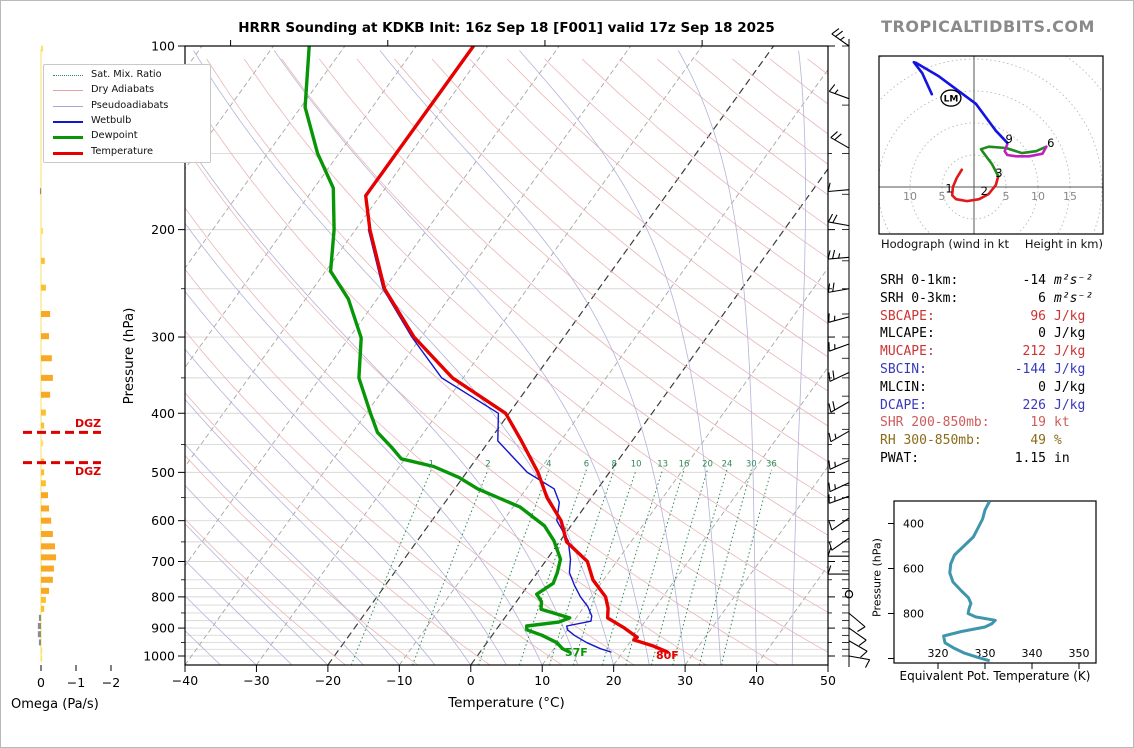 Image resolution: width=1134 pixels, height=748 pixels. I want to click on stat-unit: in, so click(1062, 458).